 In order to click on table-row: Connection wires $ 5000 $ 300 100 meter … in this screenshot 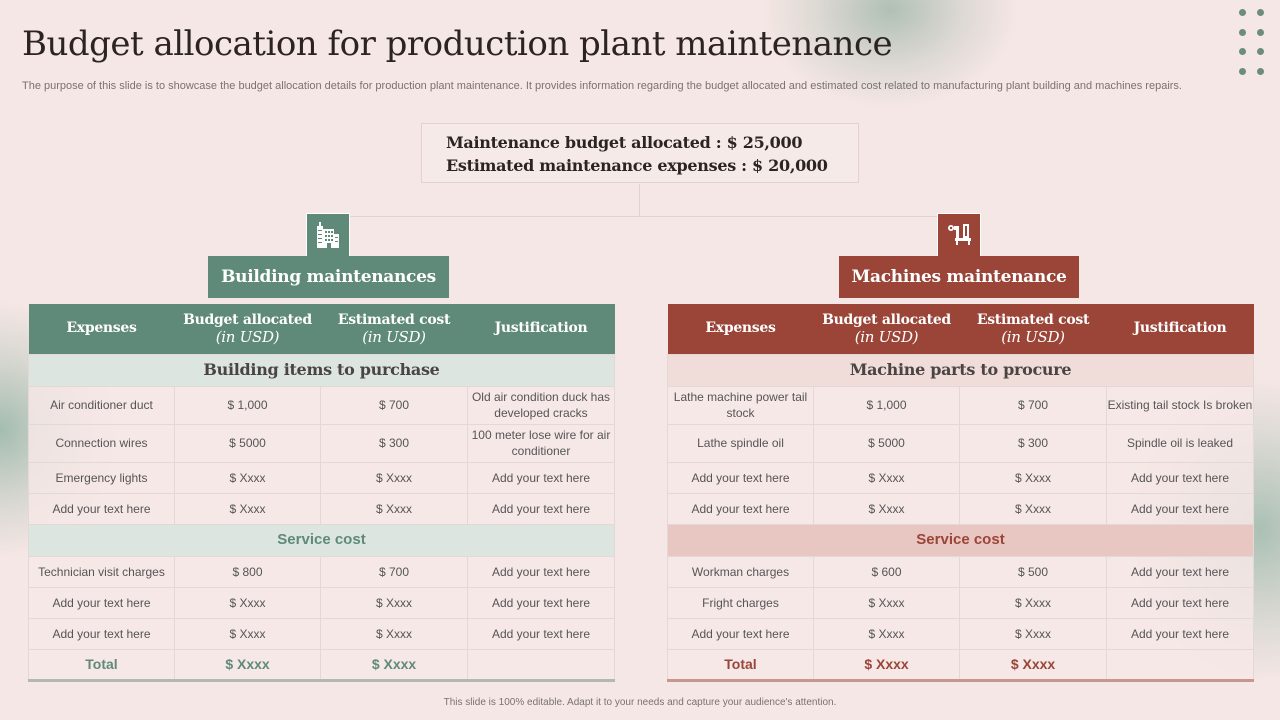, I will do `click(321, 443)`.